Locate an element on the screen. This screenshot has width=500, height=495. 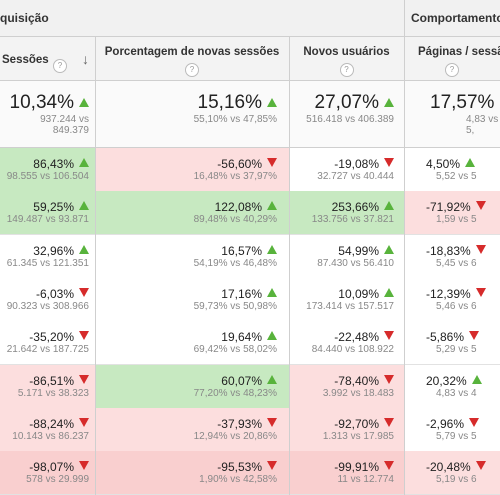
cell-value: -78,40% is located at coordinates (356, 380).